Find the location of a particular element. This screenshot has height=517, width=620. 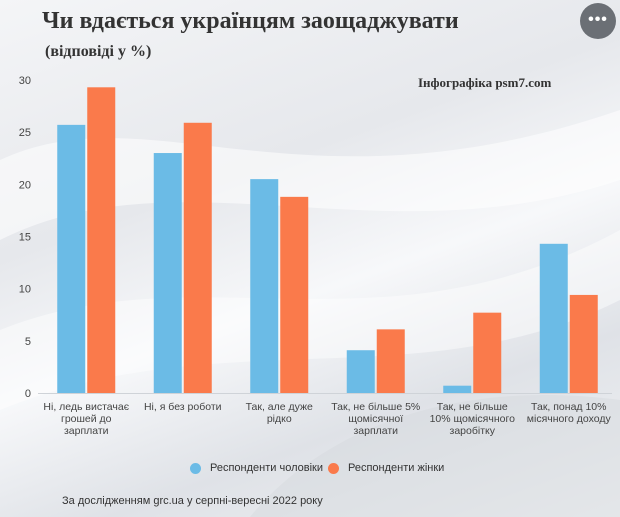

x-category-label: грошей до is located at coordinates (86, 419).